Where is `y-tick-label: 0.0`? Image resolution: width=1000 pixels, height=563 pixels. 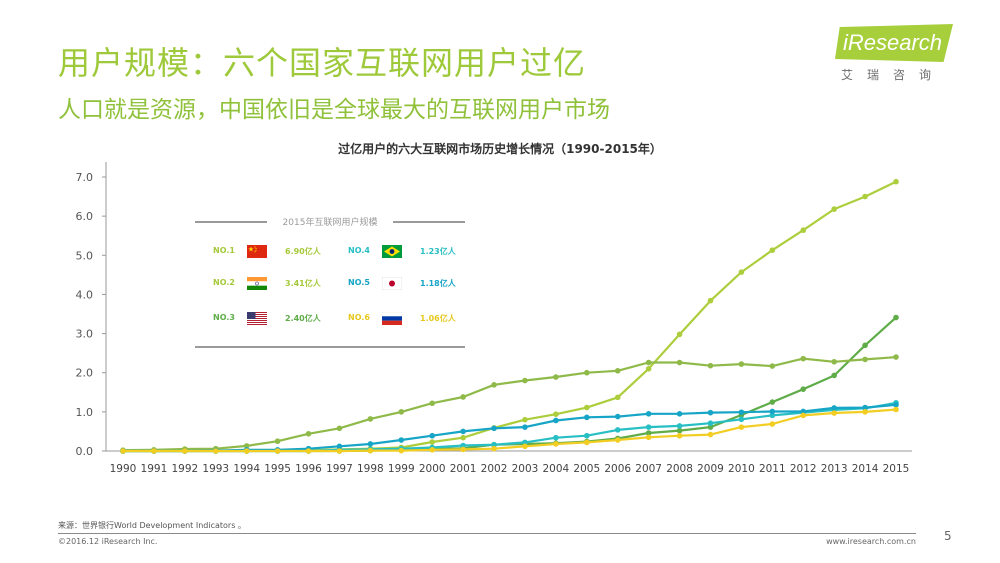
y-tick-label: 0.0 is located at coordinates (85, 451).